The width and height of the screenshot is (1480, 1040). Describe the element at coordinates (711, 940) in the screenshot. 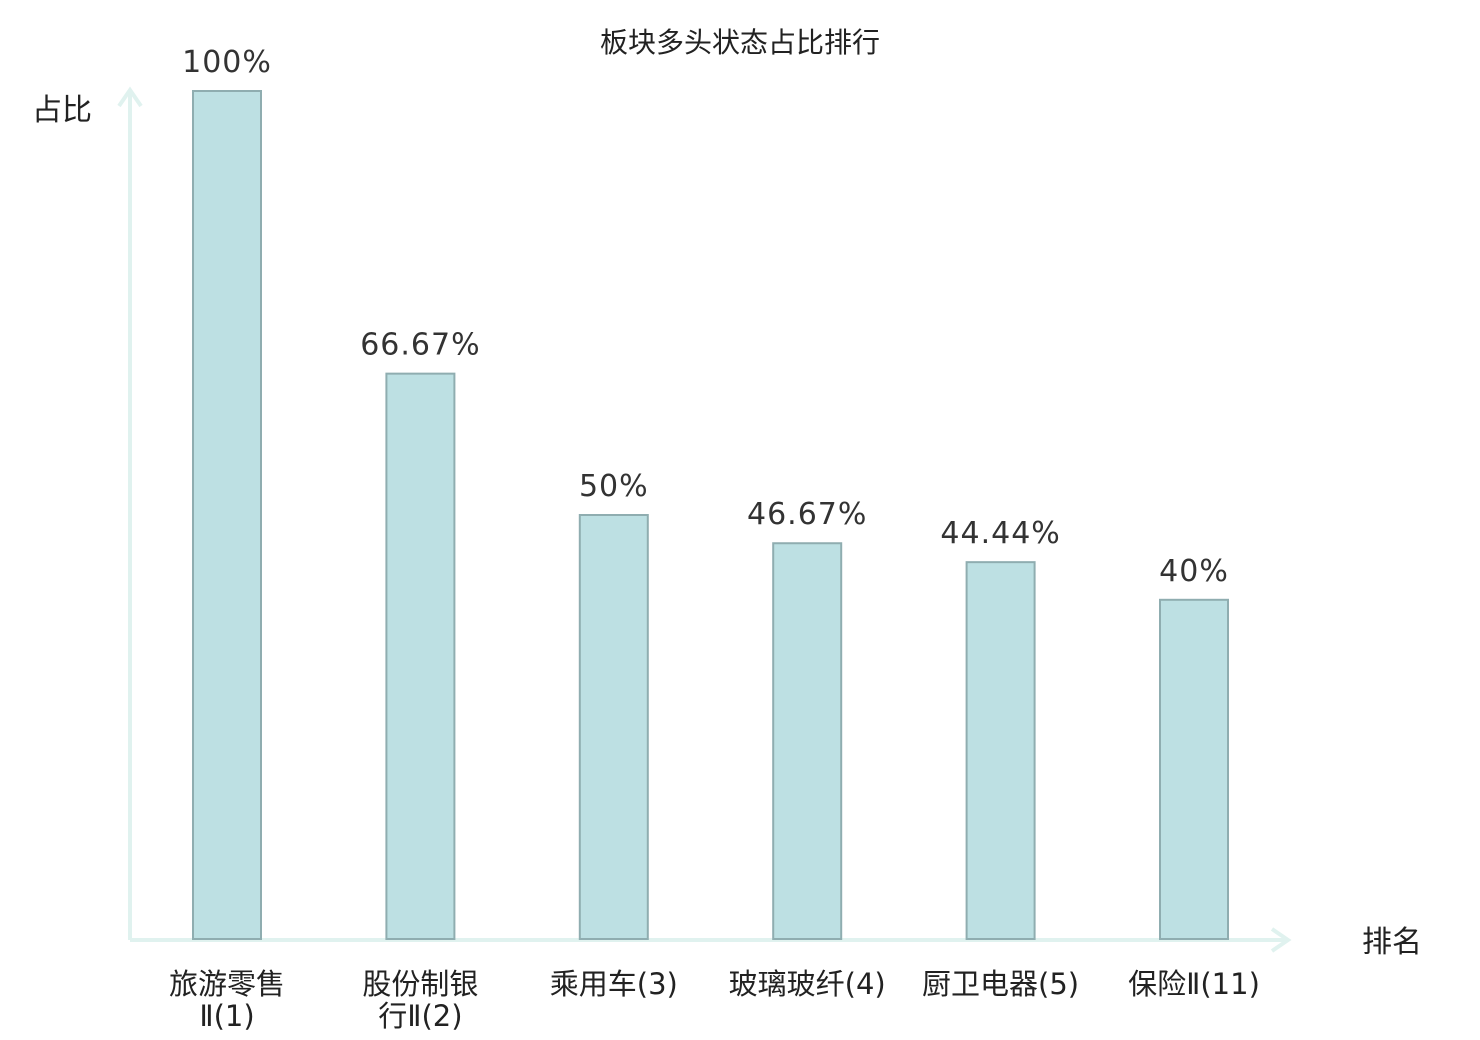

I see `x-axis` at that location.